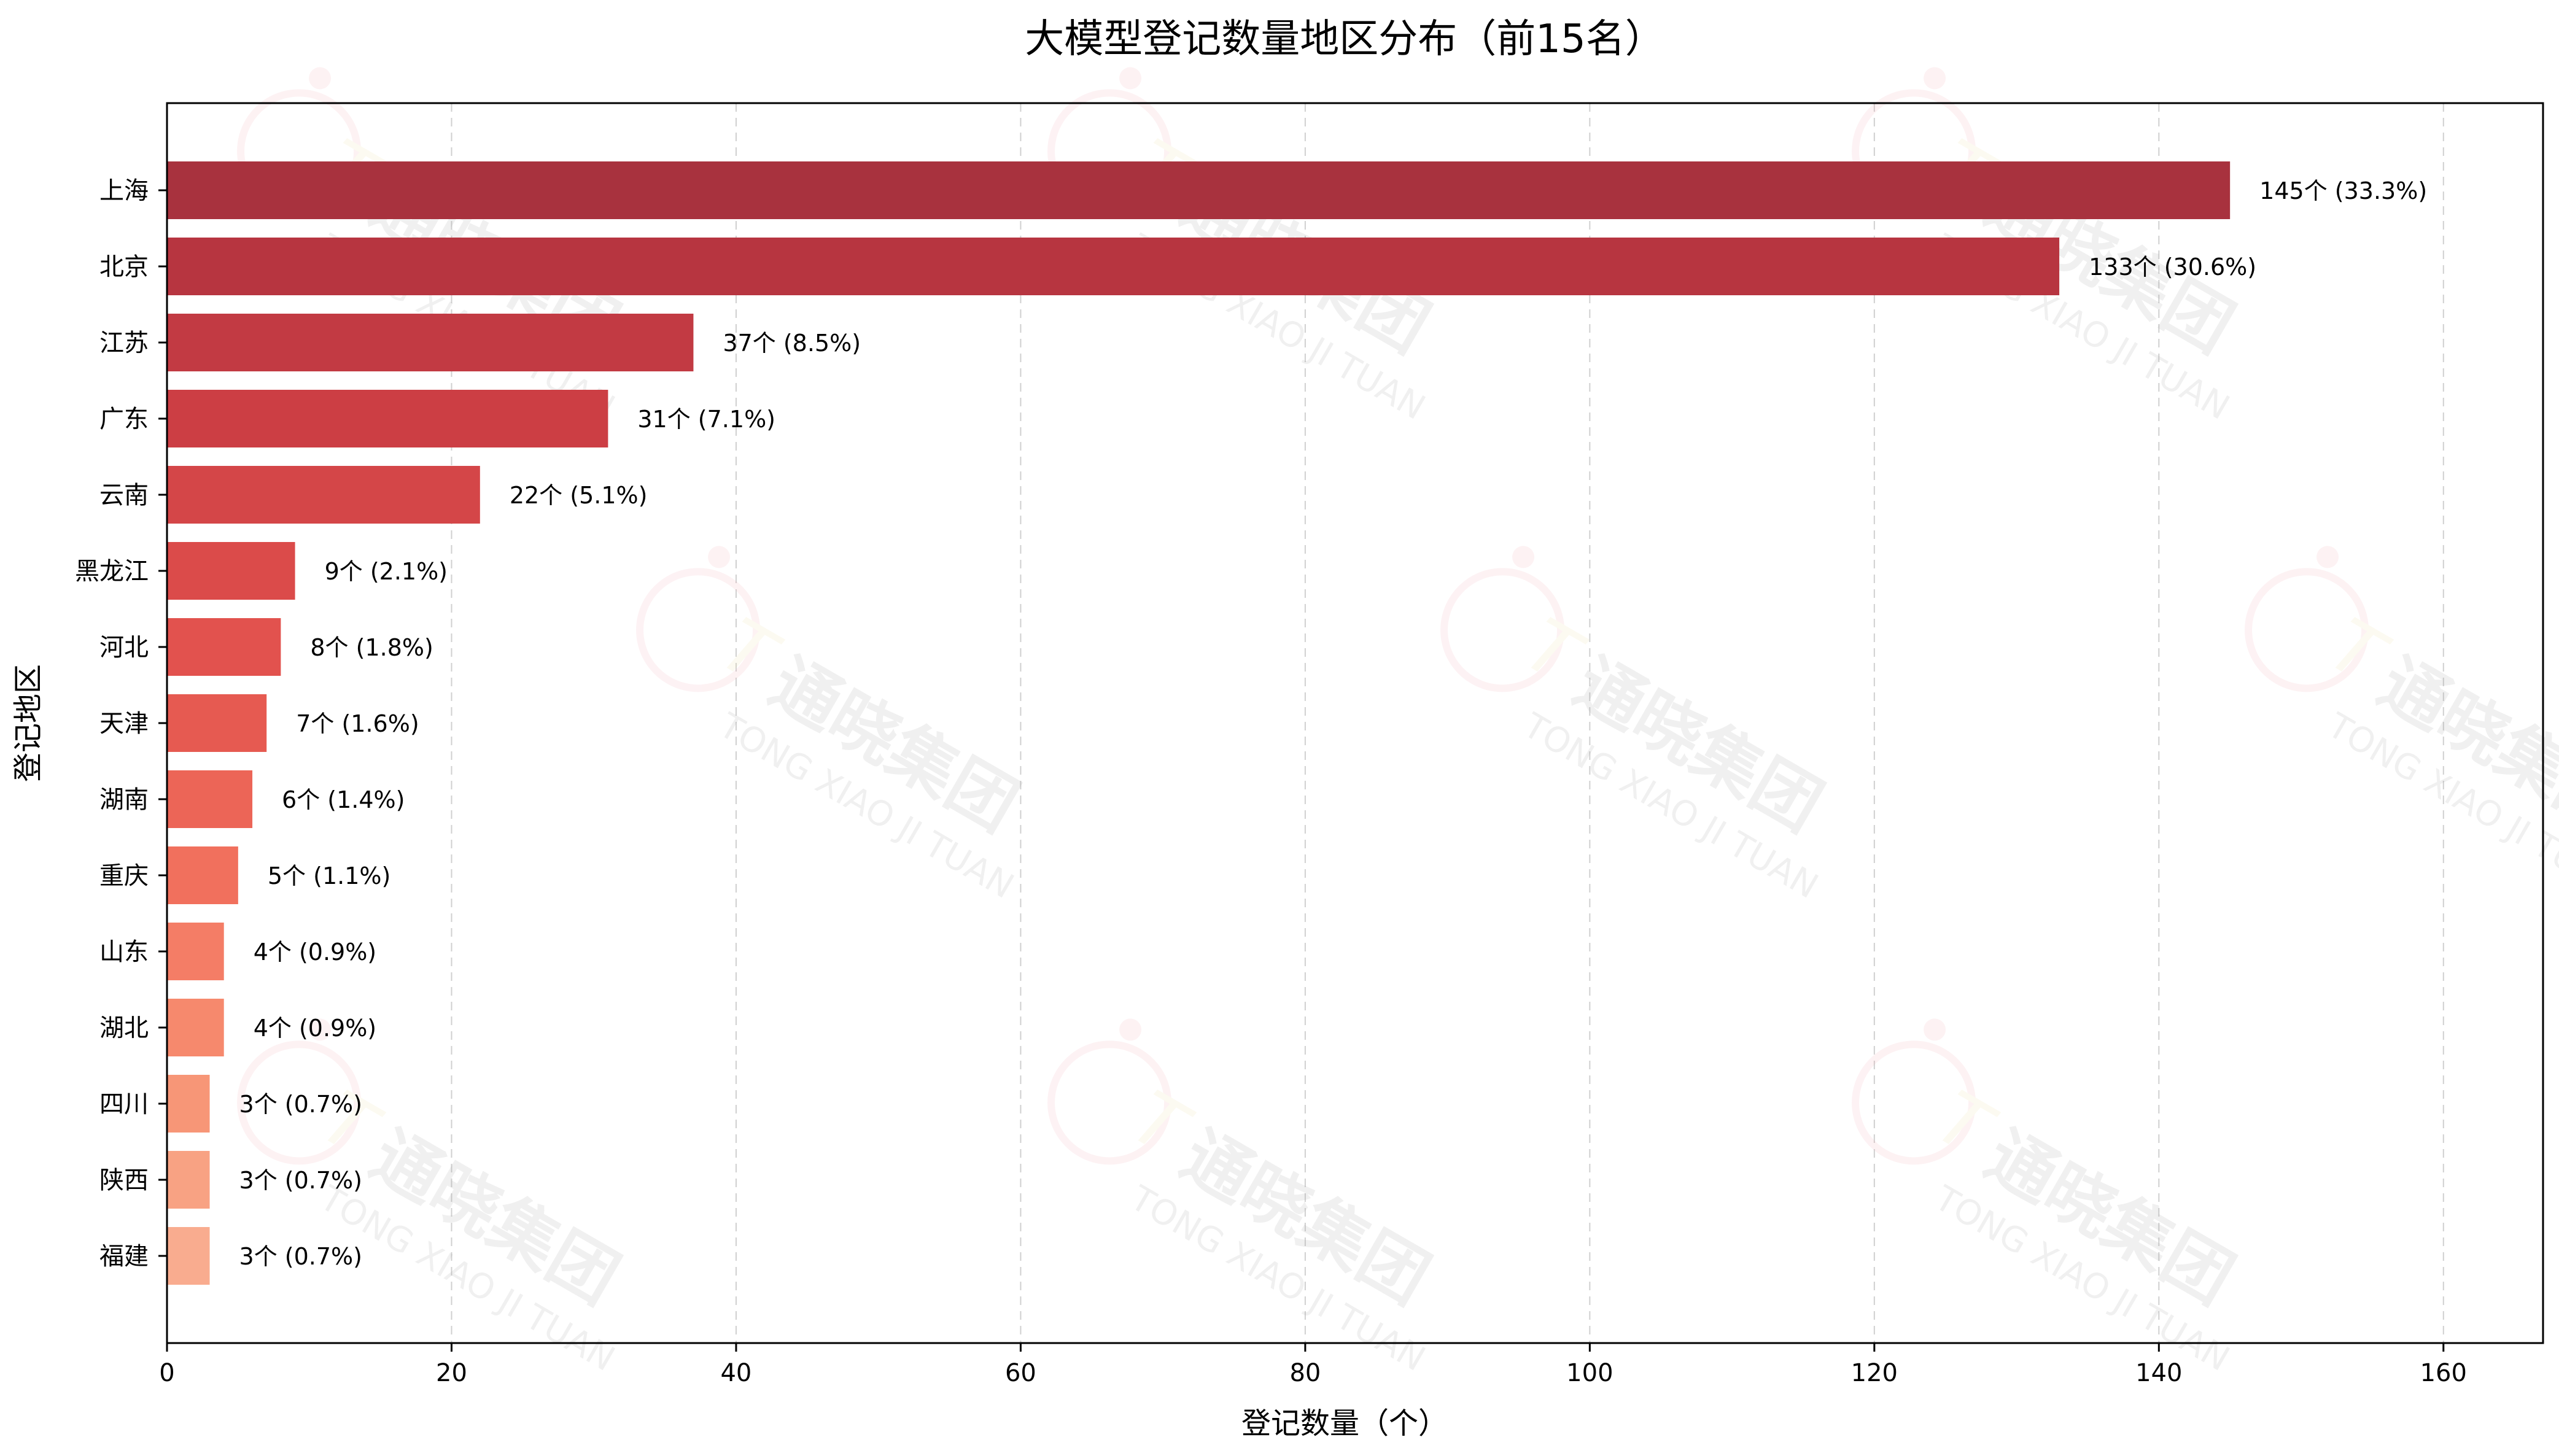  I want to click on x-tick-label: 100, so click(1589, 1373).